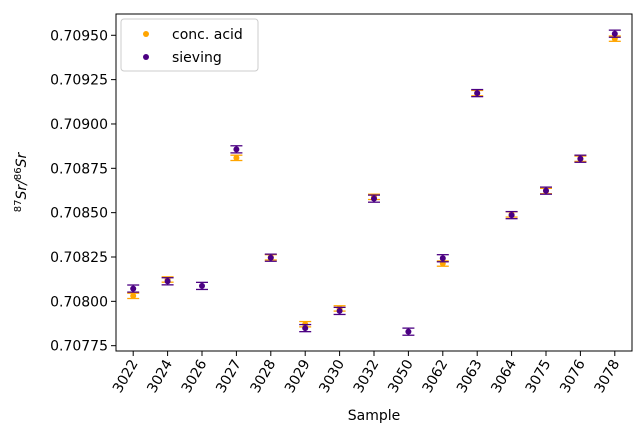 This screenshot has width=633, height=423. What do you see at coordinates (22, 160) in the screenshot?
I see `y-label-base-sr2: Sr` at bounding box center [22, 160].